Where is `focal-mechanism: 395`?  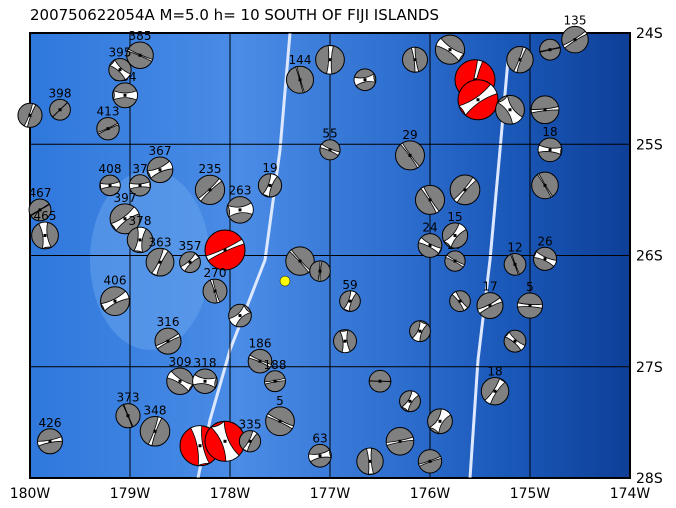
focal-mechanism: 395 is located at coordinates (120, 64).